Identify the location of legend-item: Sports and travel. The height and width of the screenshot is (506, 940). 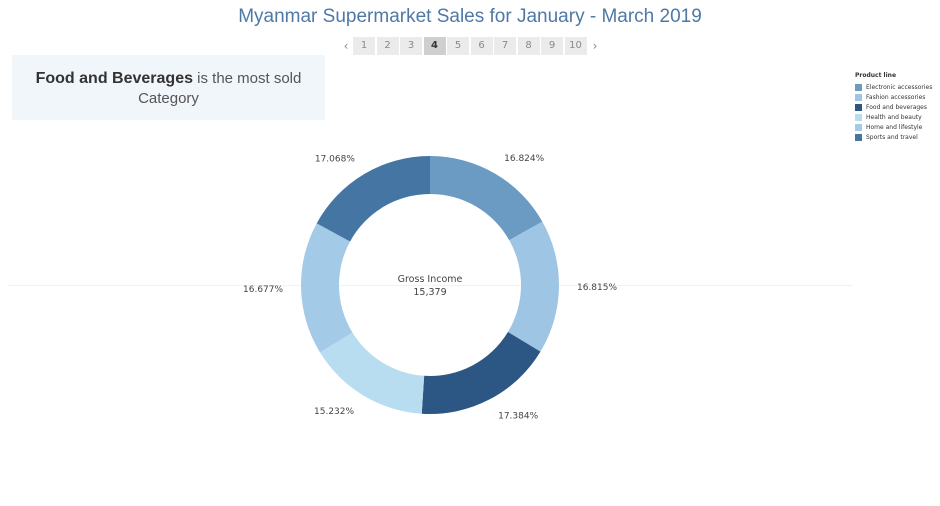
(893, 137).